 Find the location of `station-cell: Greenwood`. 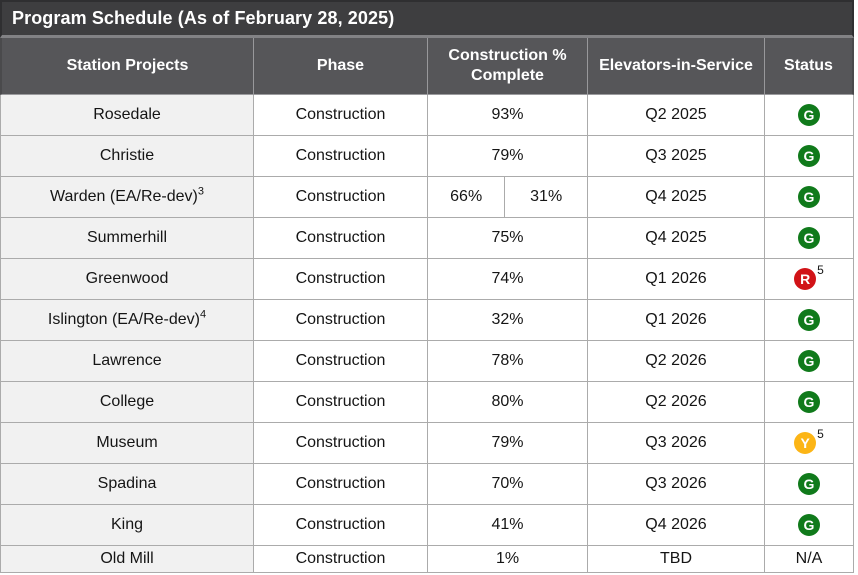

station-cell: Greenwood is located at coordinates (127, 279).